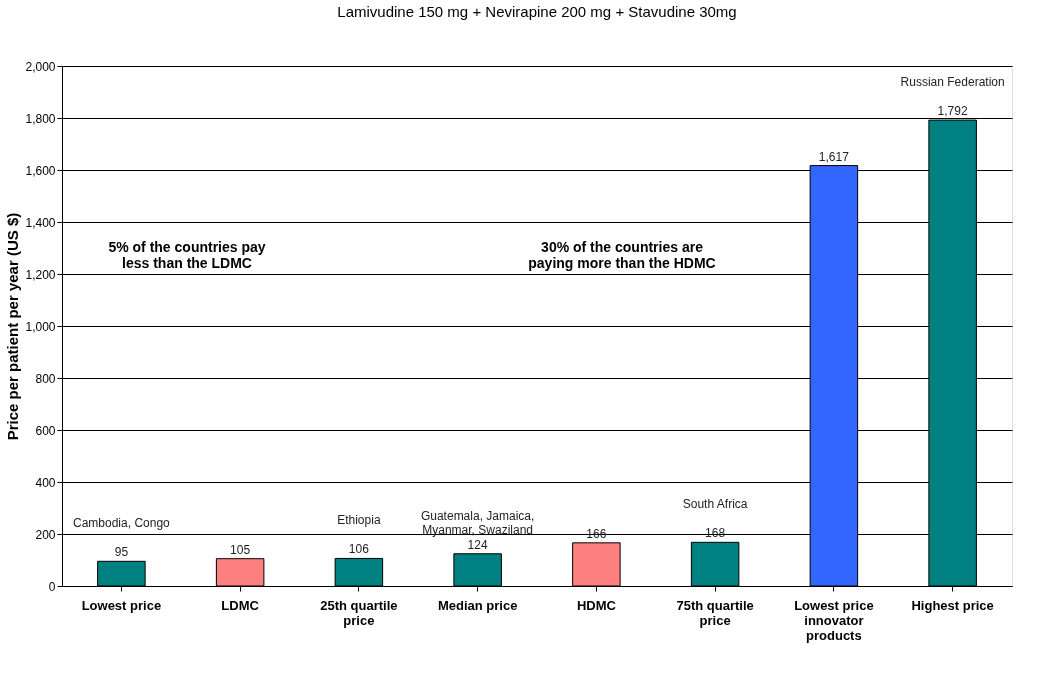 This screenshot has width=1061, height=680. I want to click on y-tick-label: 2,000, so click(40, 66).